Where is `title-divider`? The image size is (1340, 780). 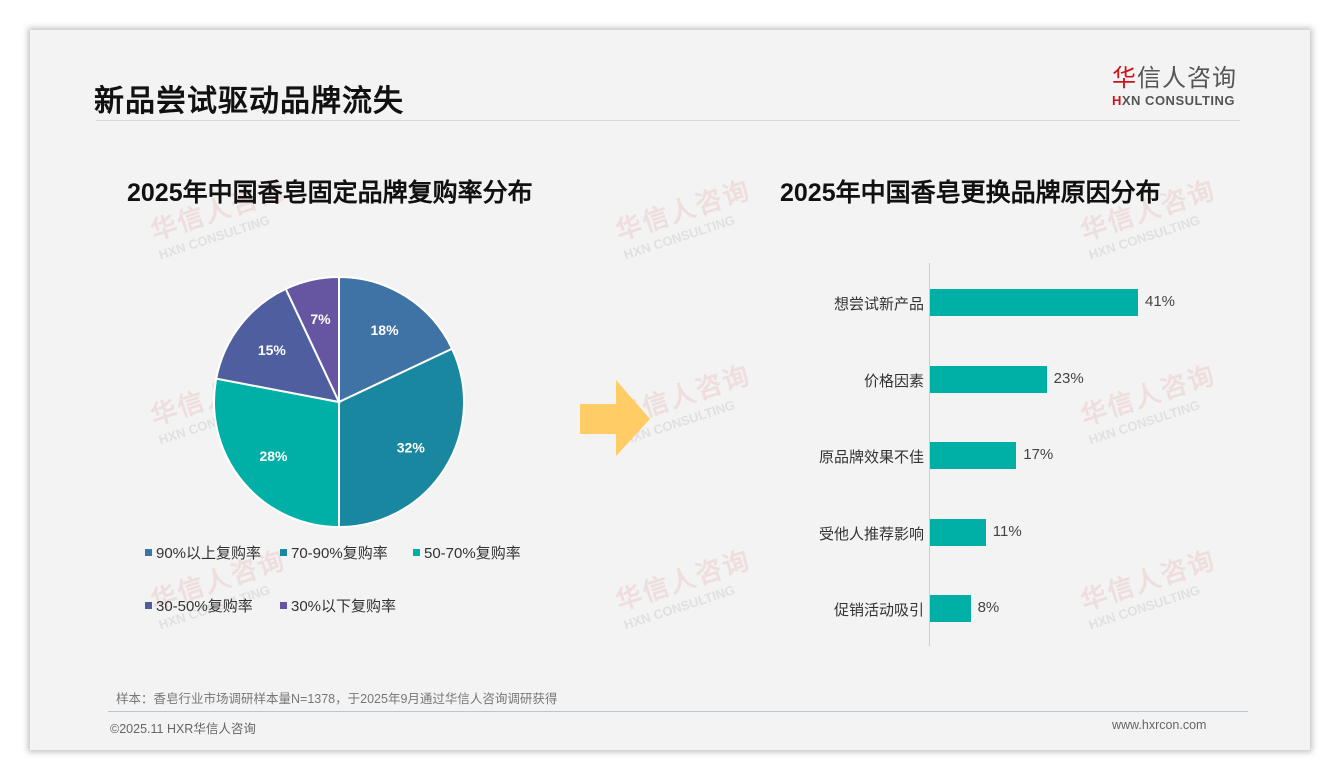
title-divider is located at coordinates (668, 120).